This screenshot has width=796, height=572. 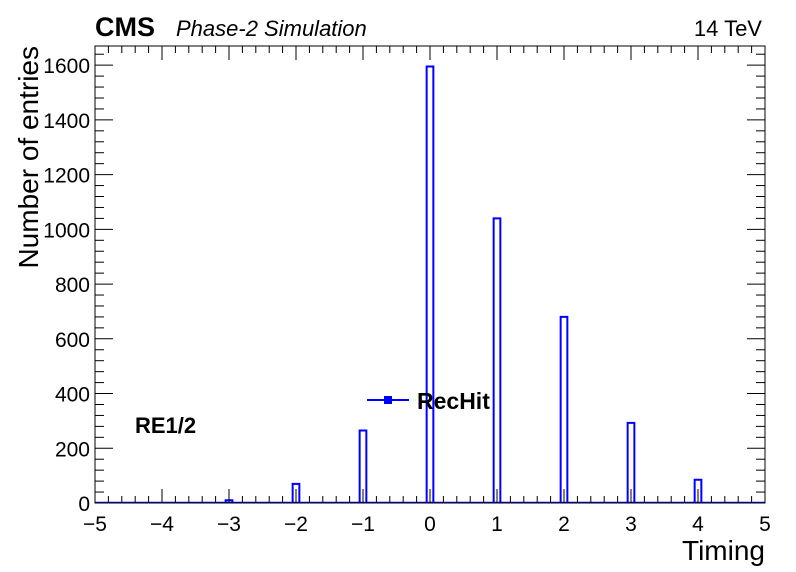 I want to click on x-tick-label: −5, so click(x=95, y=524).